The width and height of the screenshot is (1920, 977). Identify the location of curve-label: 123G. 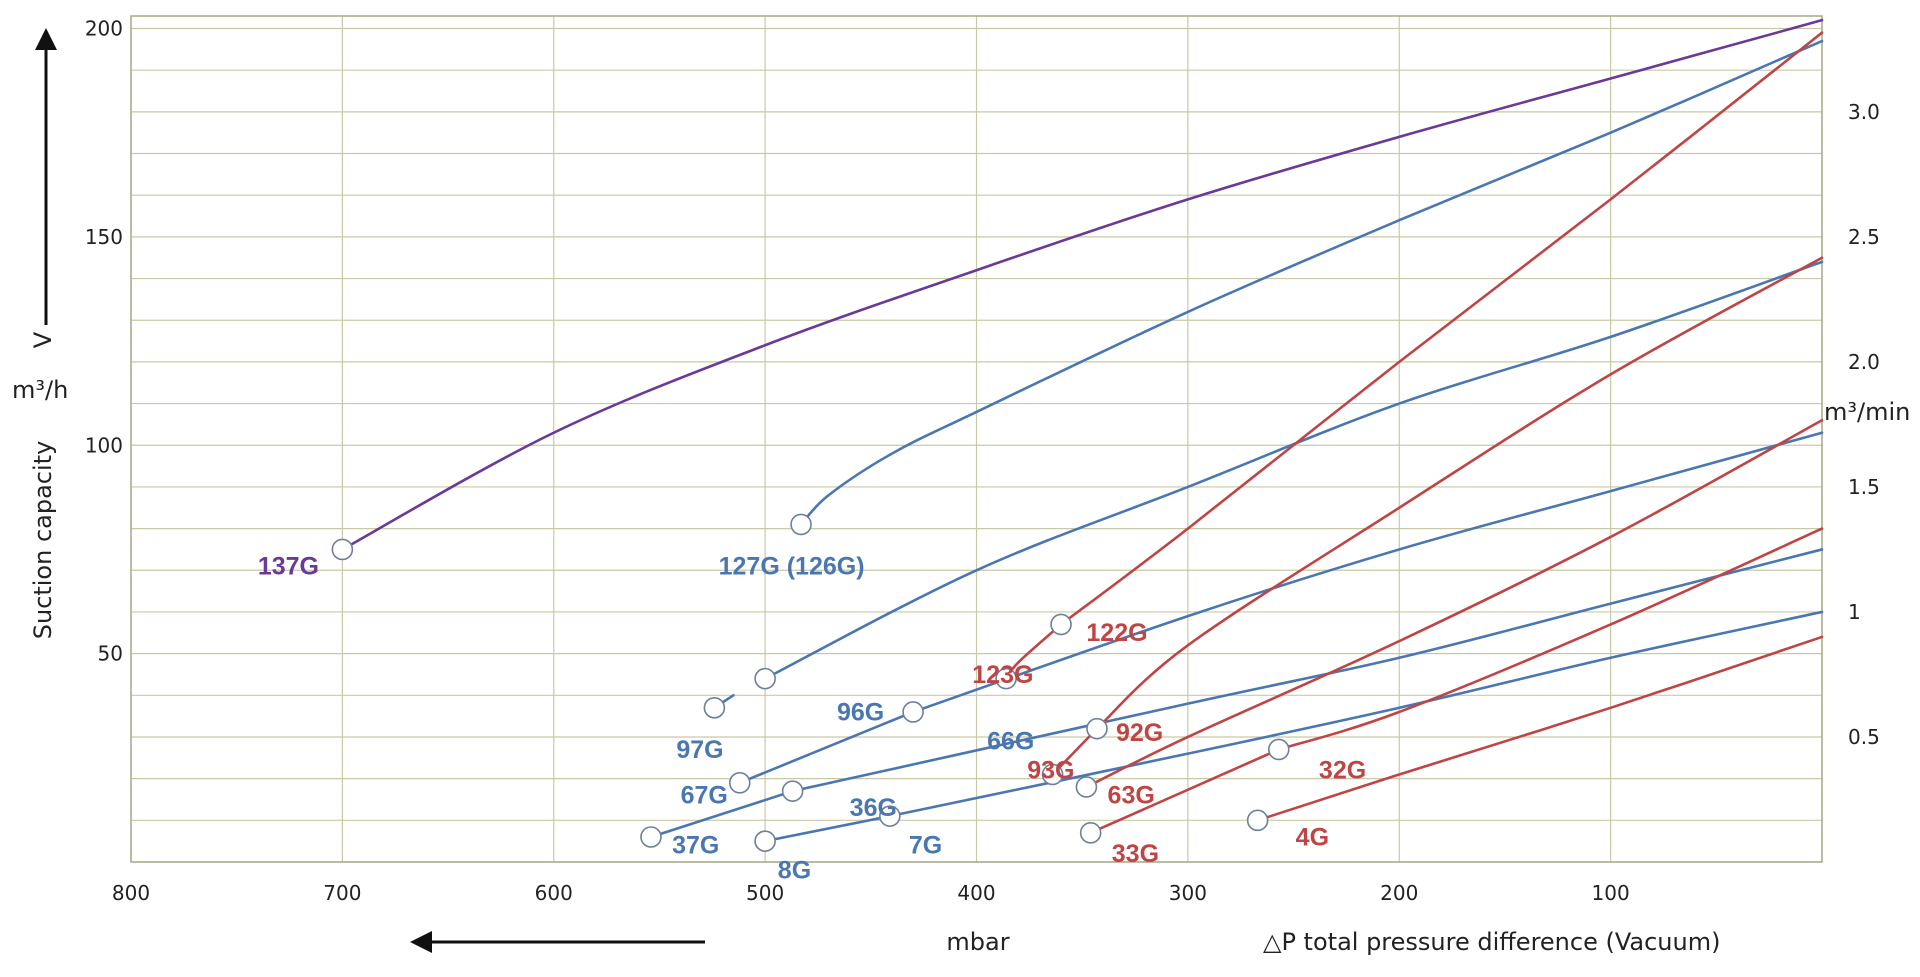
(1002, 675).